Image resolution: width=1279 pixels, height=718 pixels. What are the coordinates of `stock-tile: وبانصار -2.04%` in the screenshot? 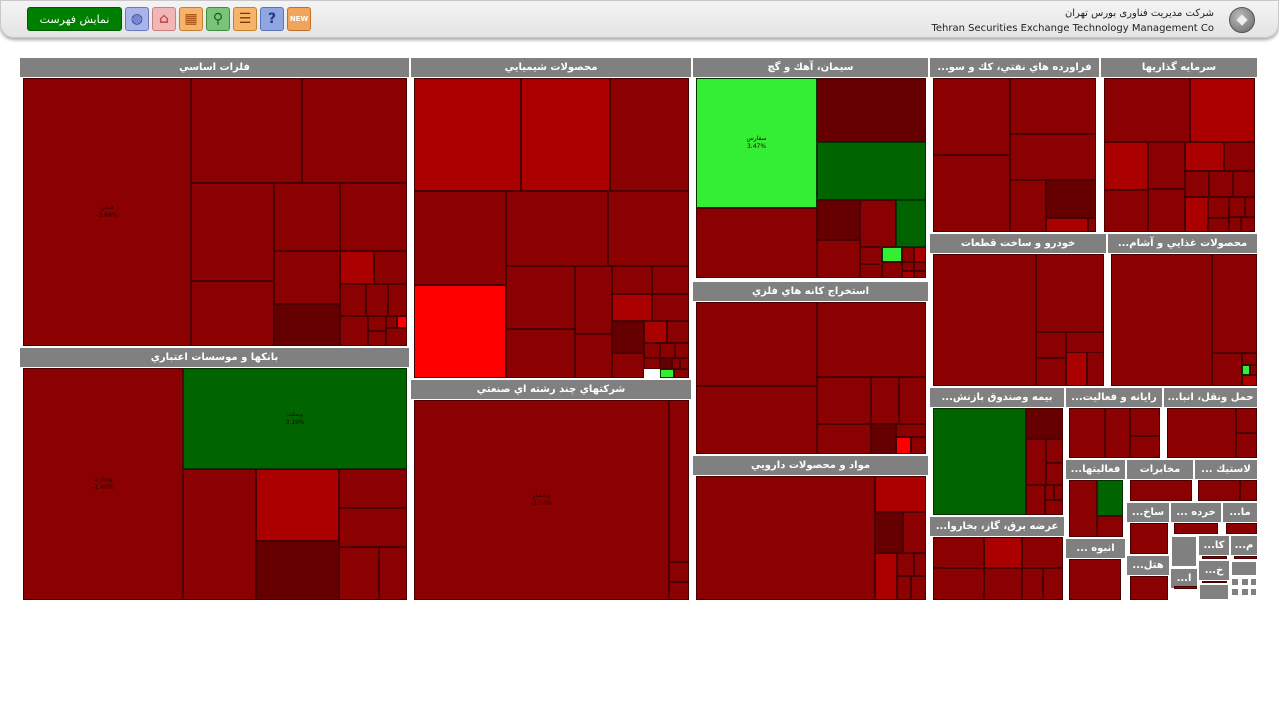 It's located at (541, 500).